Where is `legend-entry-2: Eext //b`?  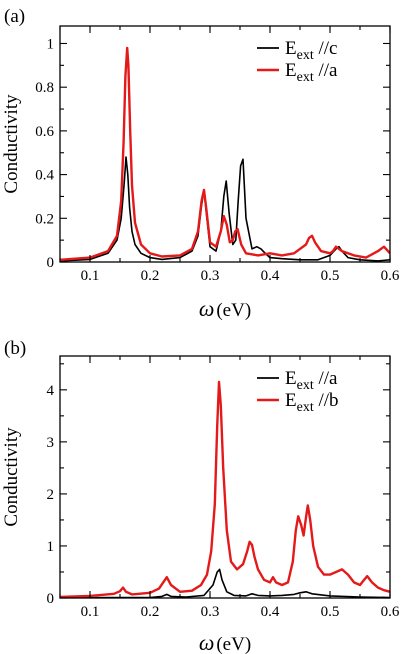
legend-entry-2: Eext //b is located at coordinates (312, 402).